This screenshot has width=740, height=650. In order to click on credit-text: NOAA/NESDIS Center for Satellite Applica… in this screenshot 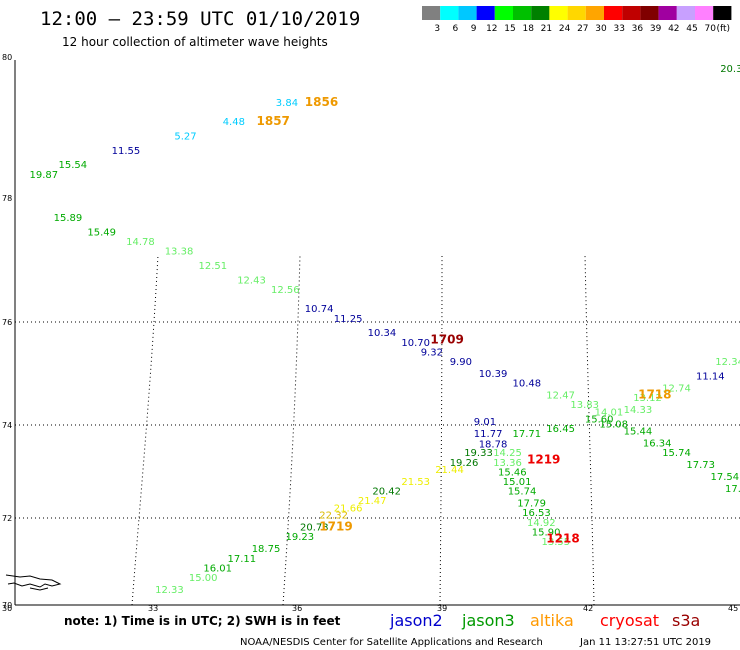, I will do `click(391, 642)`.